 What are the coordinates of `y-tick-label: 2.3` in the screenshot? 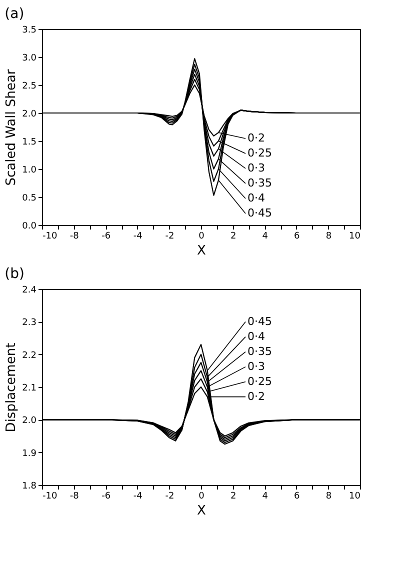 It's located at (29, 323).